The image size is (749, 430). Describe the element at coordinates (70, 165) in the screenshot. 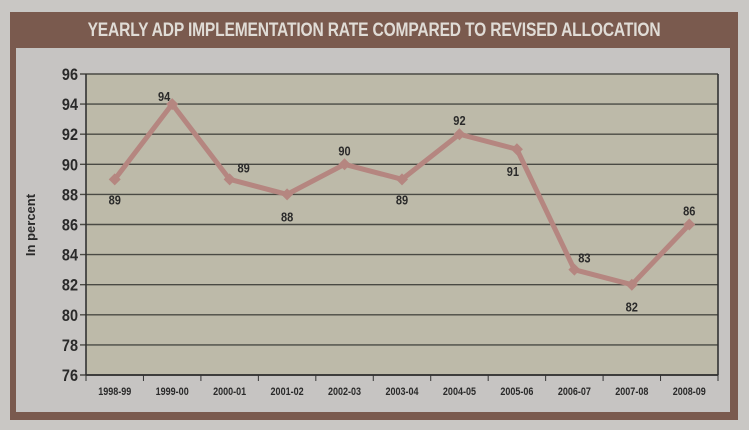

I see `y-tick-label: 90` at that location.